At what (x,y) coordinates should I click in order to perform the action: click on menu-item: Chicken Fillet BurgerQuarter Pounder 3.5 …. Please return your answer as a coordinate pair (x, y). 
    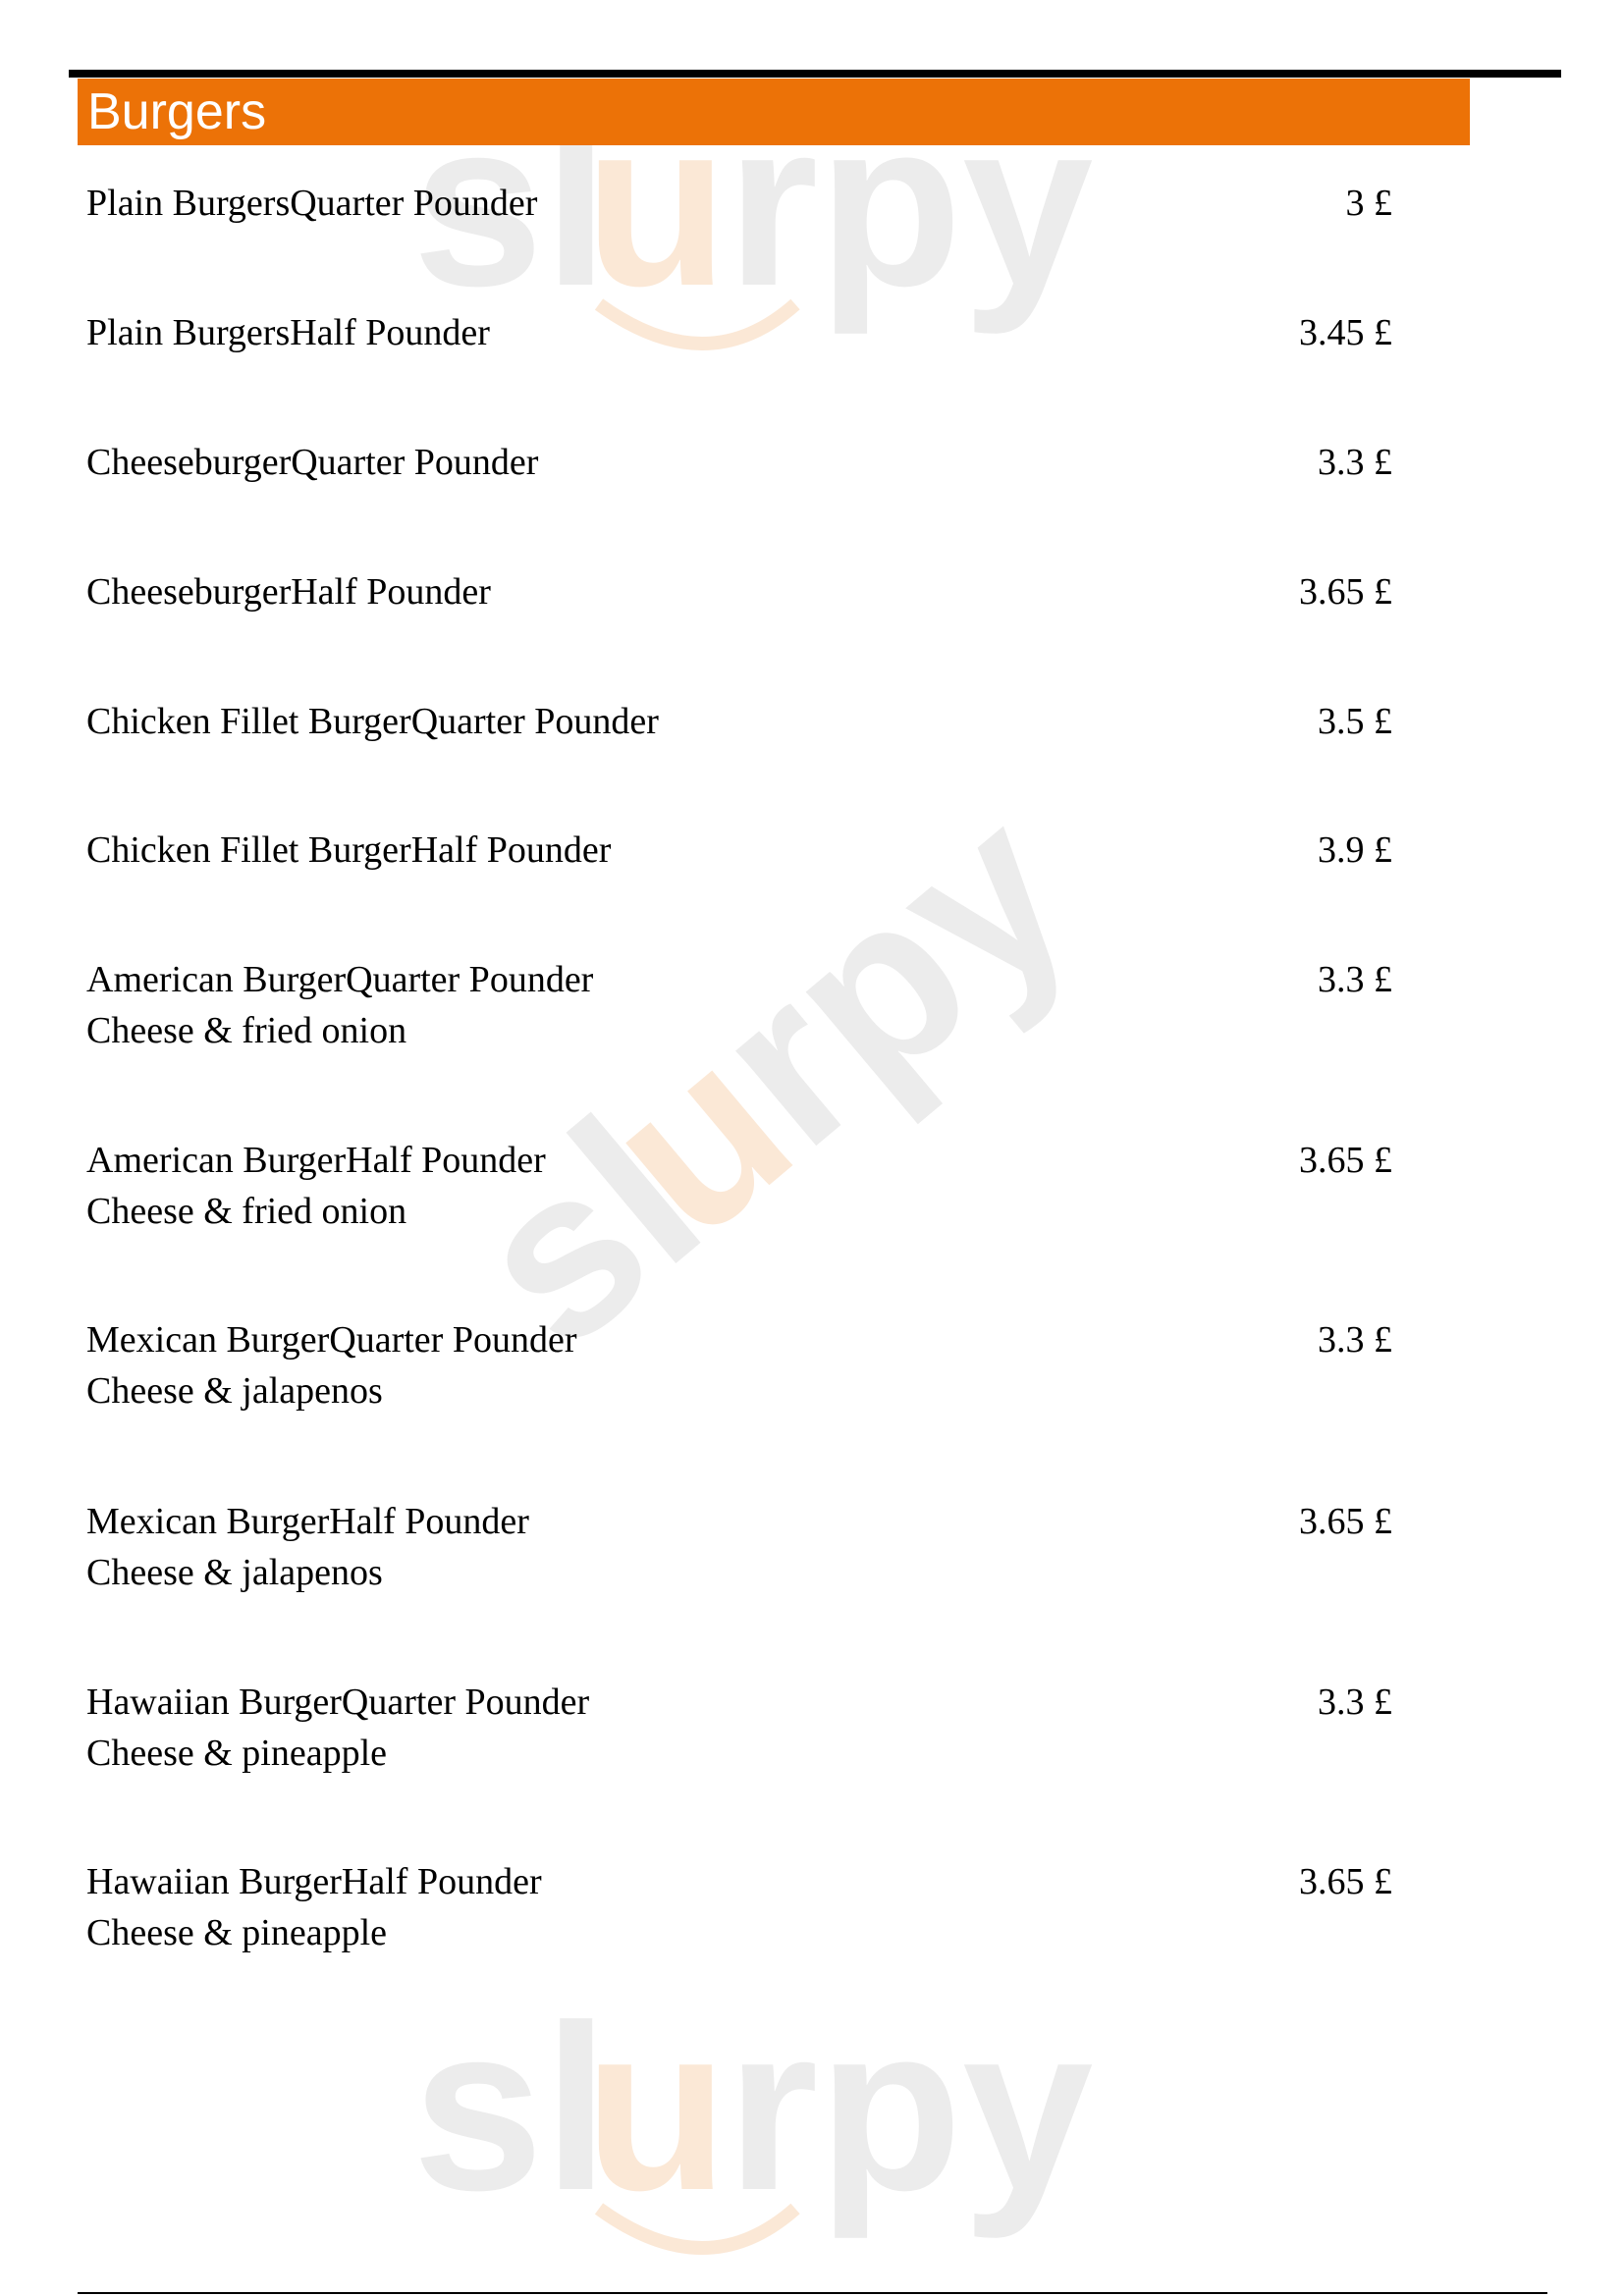
    Looking at the image, I should click on (739, 722).